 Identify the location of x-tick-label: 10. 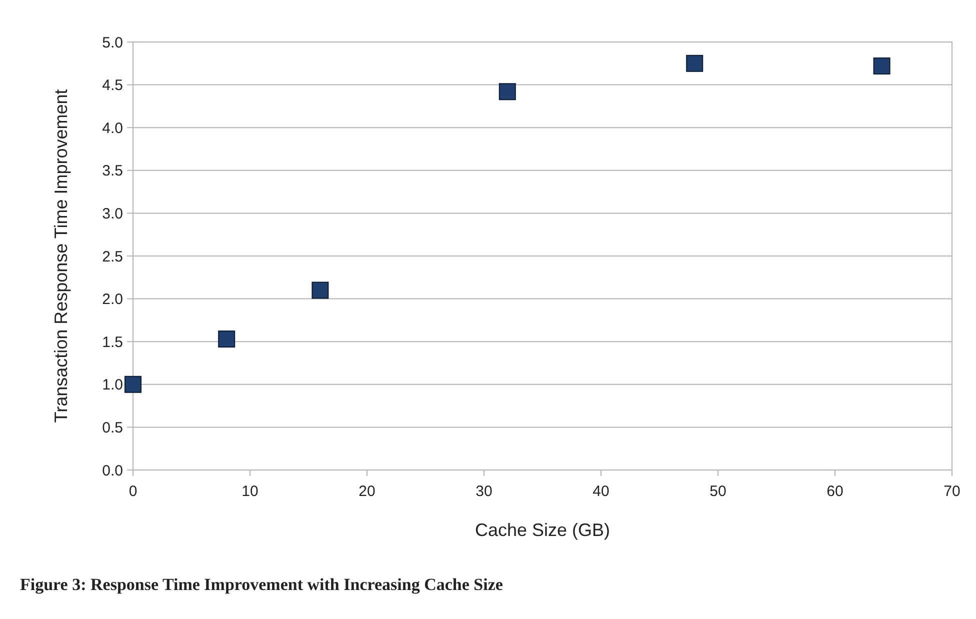
(250, 491).